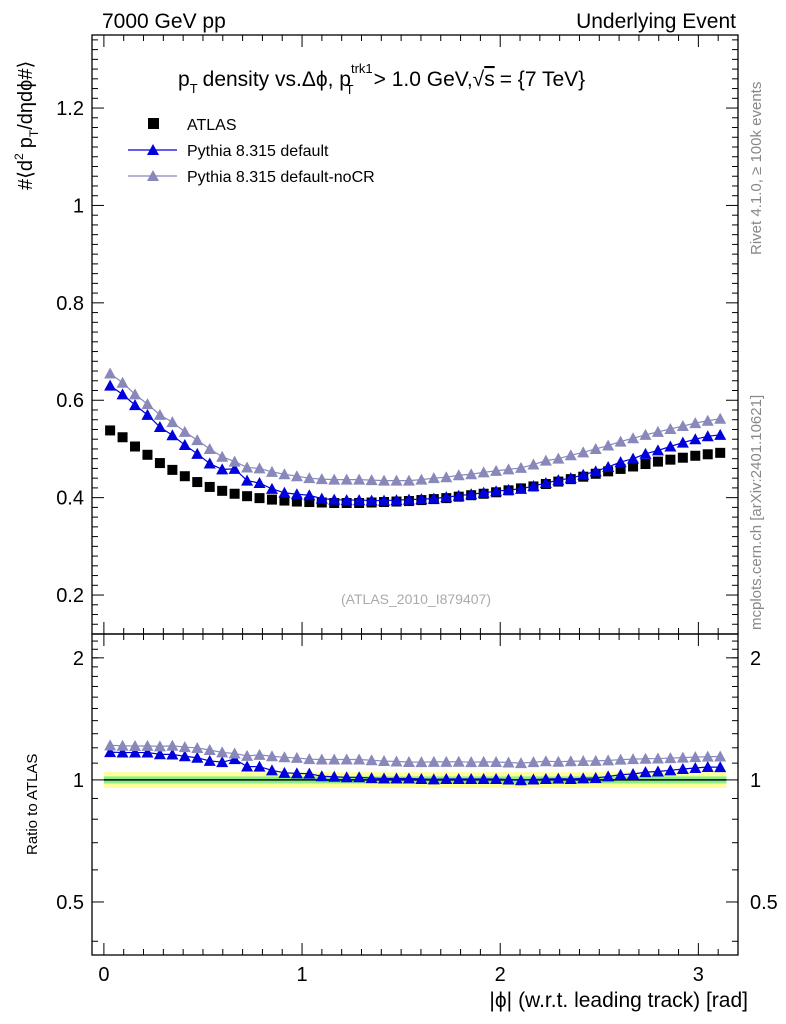 The height and width of the screenshot is (1024, 786). What do you see at coordinates (277, 79) in the screenshot?
I see `title-mid: density vs.Δϕ, p` at bounding box center [277, 79].